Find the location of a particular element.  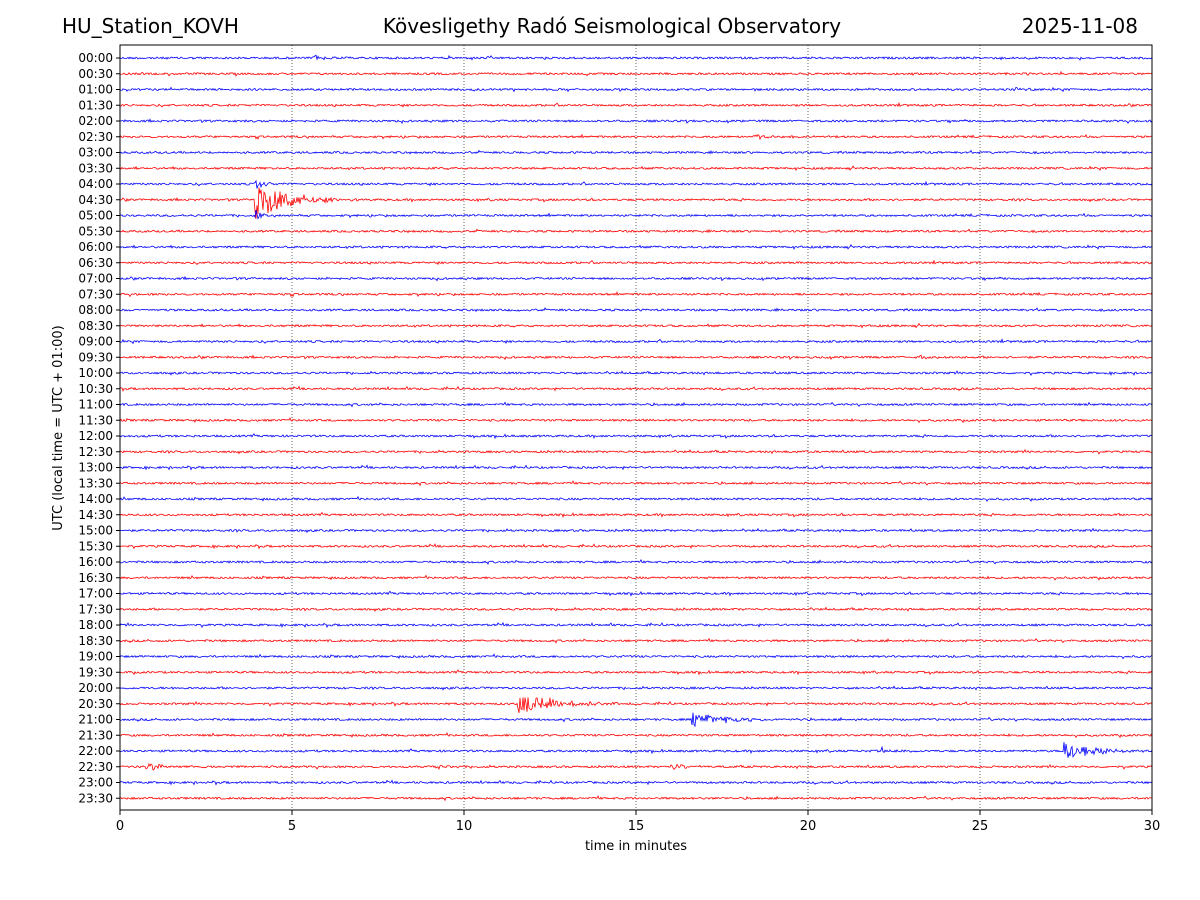

y-tick-label: 10:00 is located at coordinates (95, 373).